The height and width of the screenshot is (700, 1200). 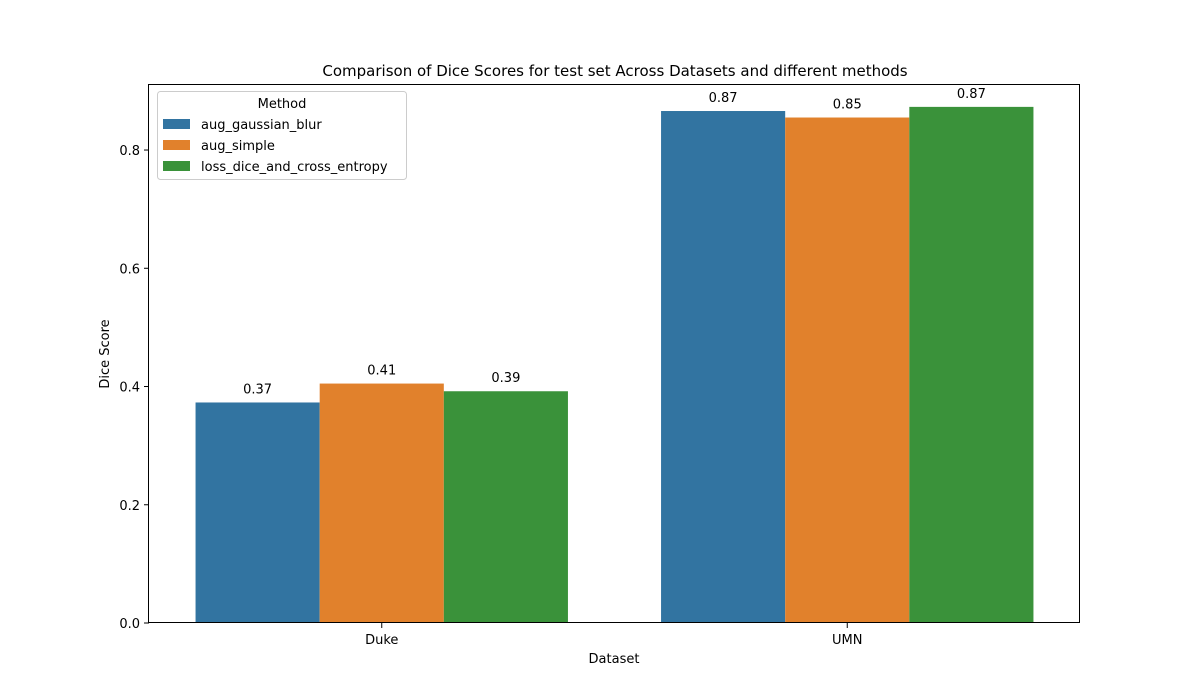 What do you see at coordinates (129, 388) in the screenshot?
I see `y-tick-label: 0.4` at bounding box center [129, 388].